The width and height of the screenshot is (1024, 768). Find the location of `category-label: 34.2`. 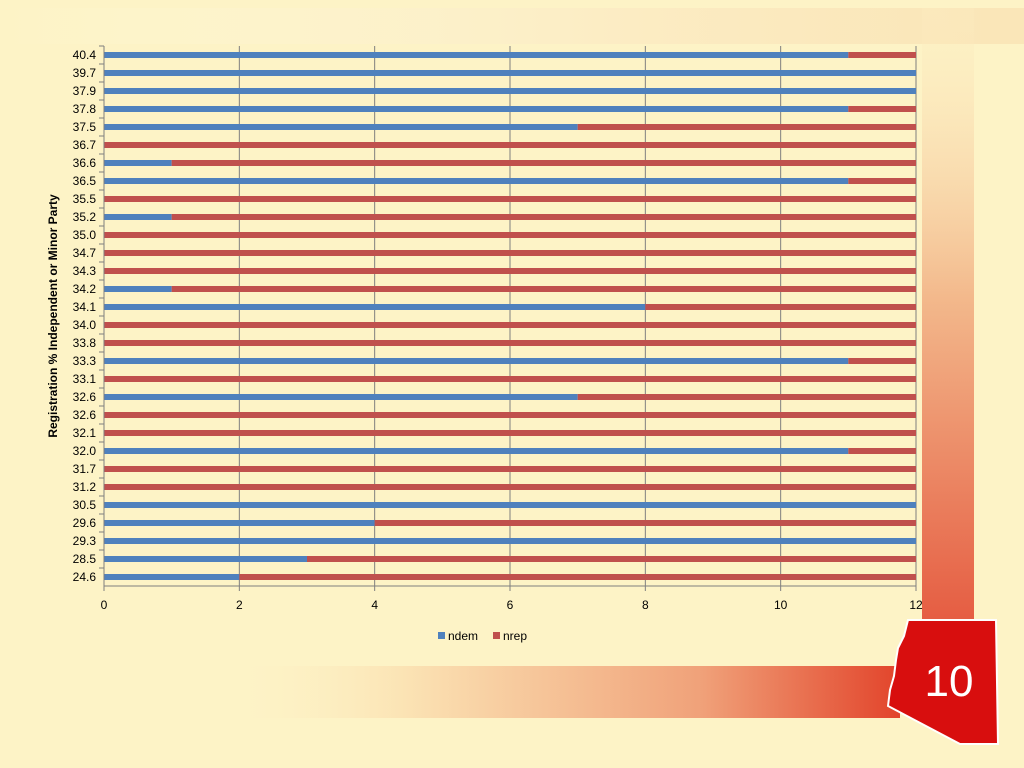

category-label: 34.2 is located at coordinates (85, 289).